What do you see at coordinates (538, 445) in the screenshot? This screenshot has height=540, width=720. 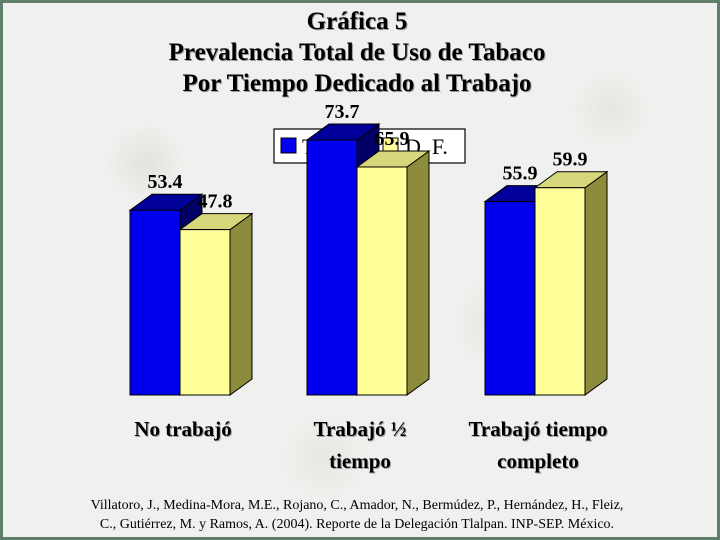 I see `category-label: Trabajó tiempo completo` at bounding box center [538, 445].